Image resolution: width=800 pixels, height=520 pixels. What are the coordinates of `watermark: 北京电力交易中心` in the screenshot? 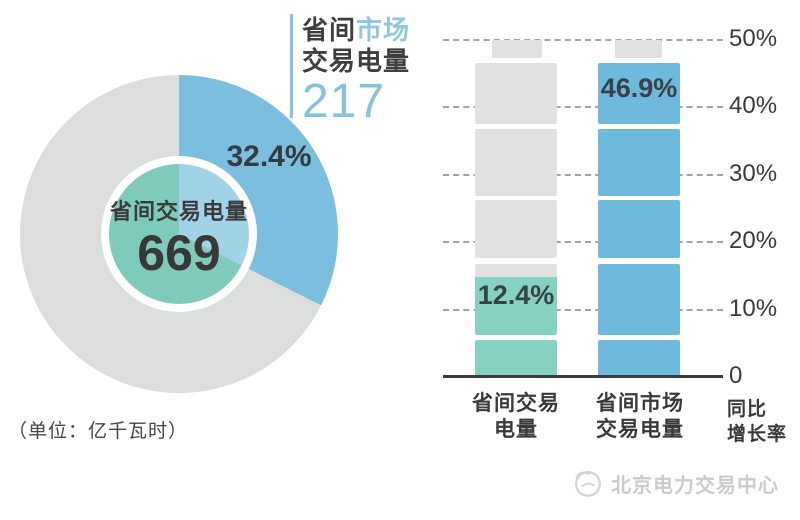 It's located at (674, 483).